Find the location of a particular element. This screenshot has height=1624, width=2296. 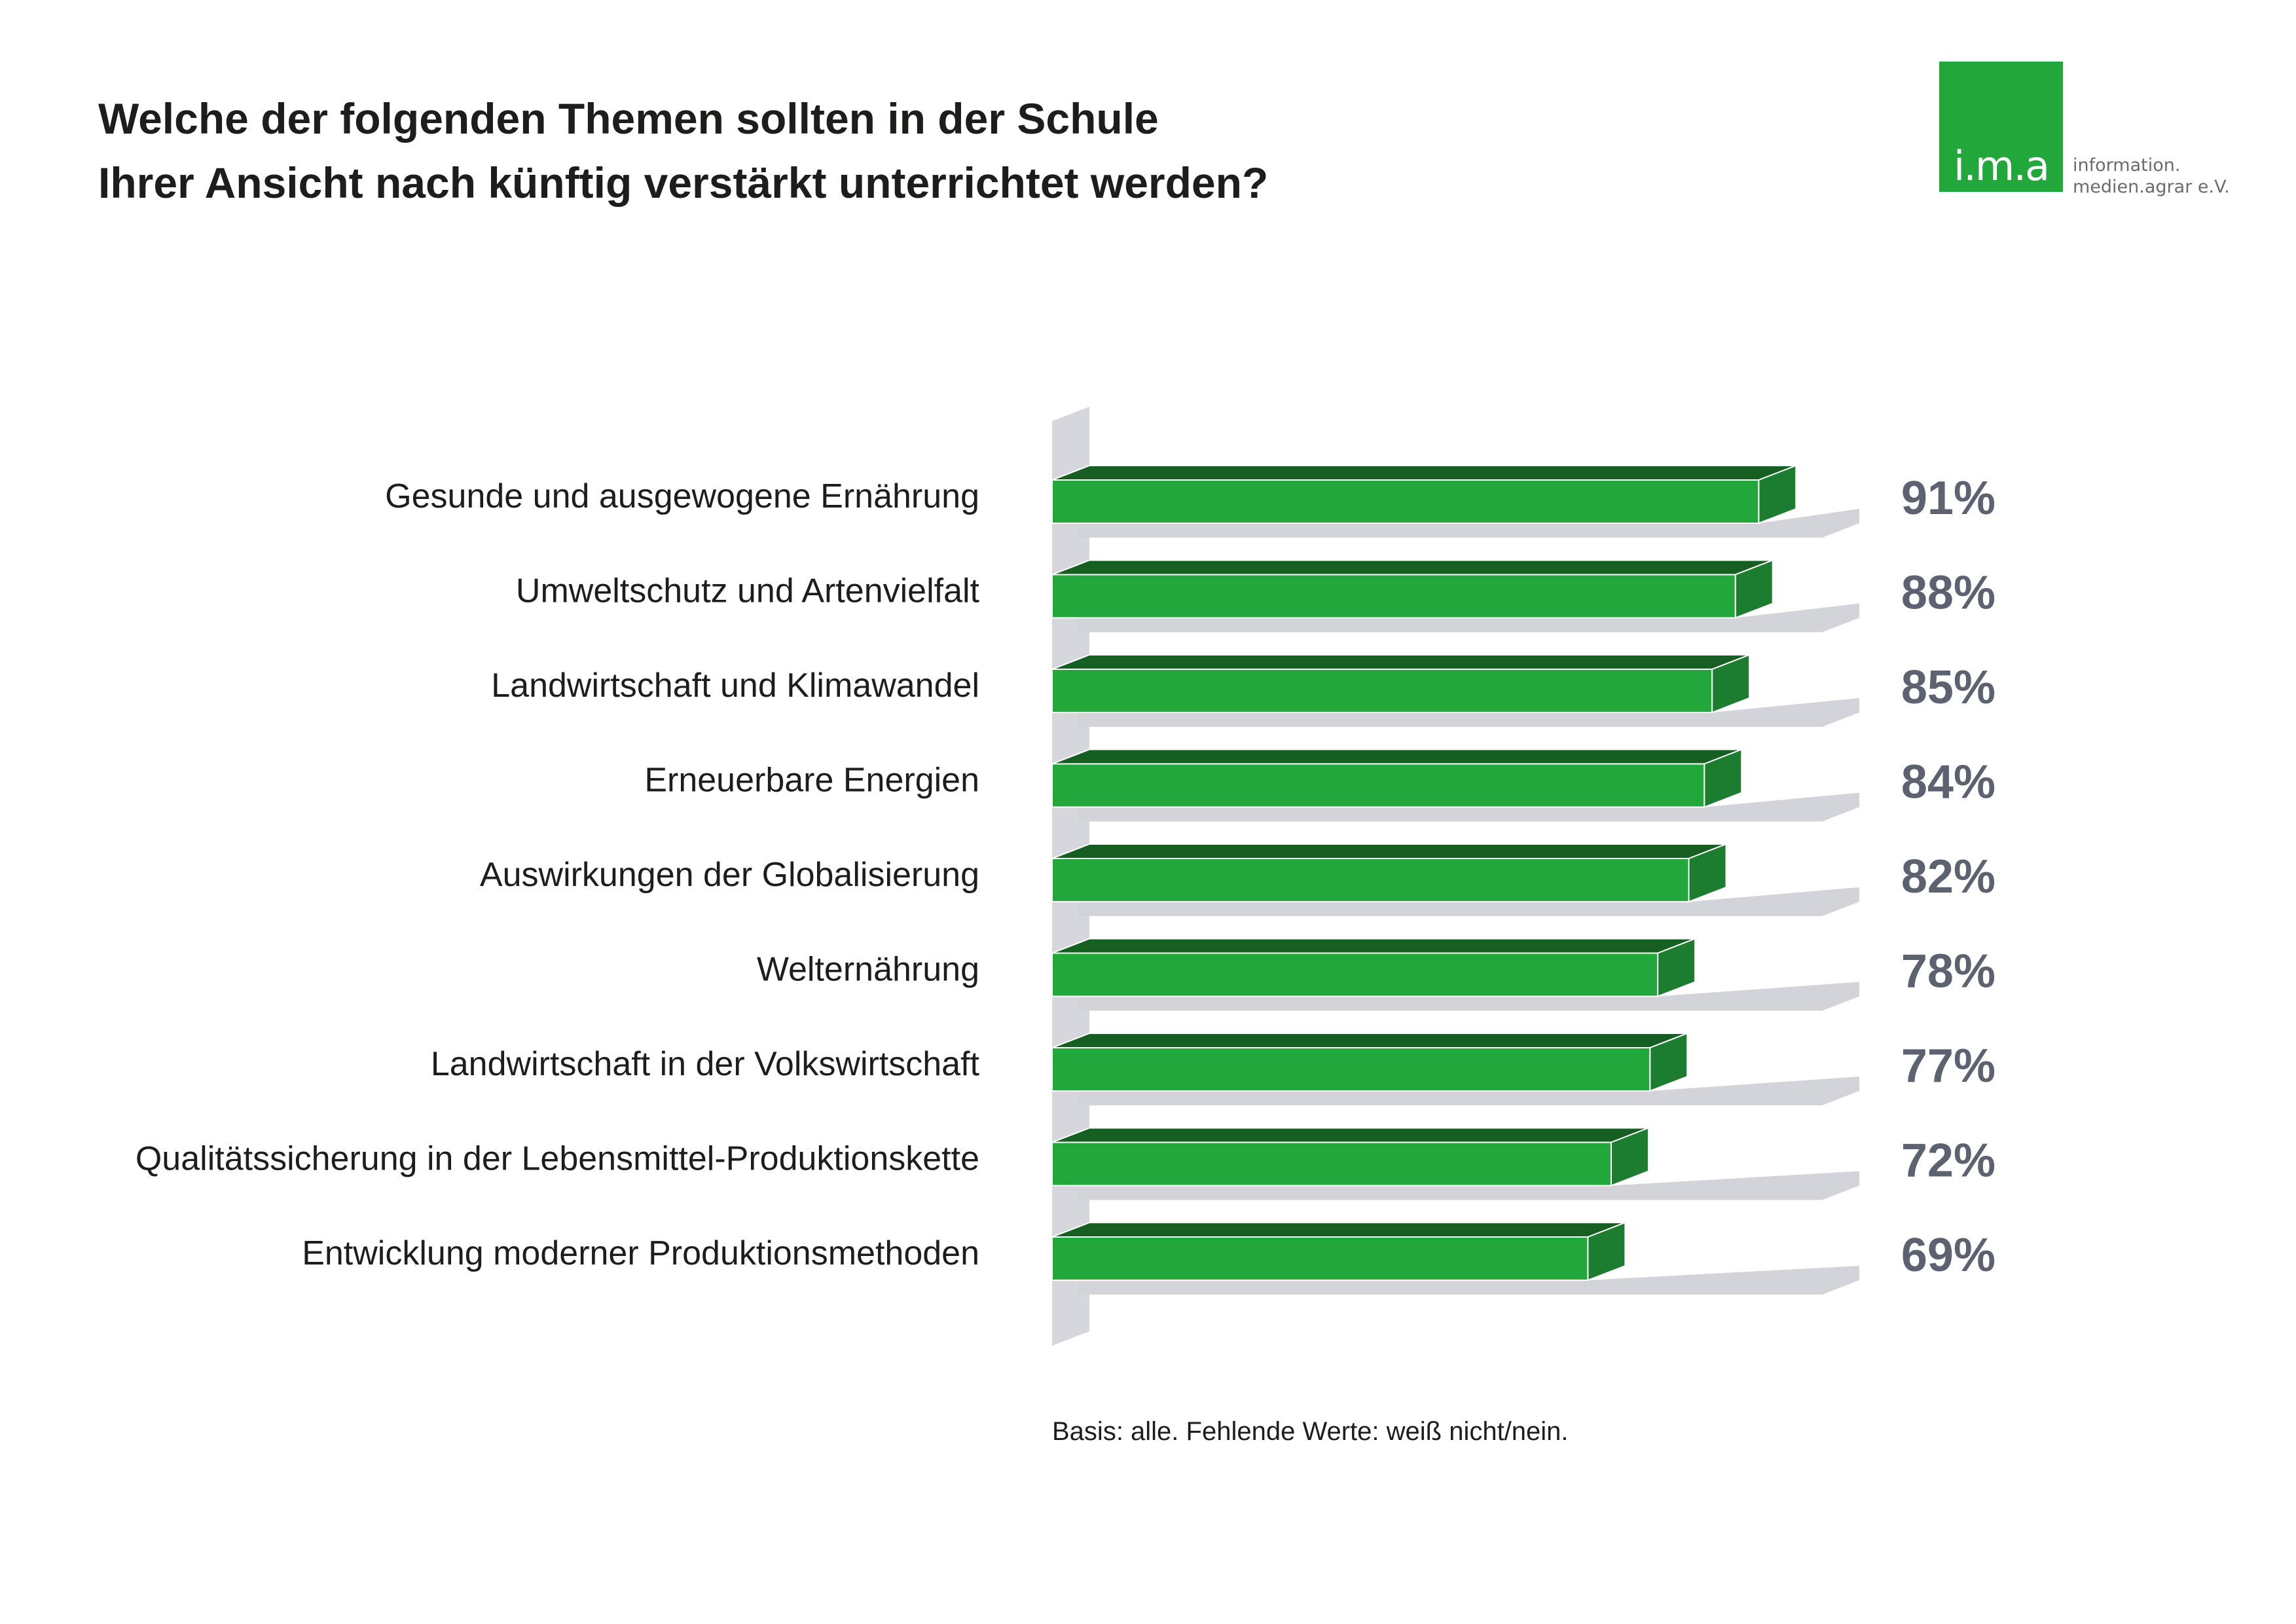

value-label: 91% is located at coordinates (1948, 498).